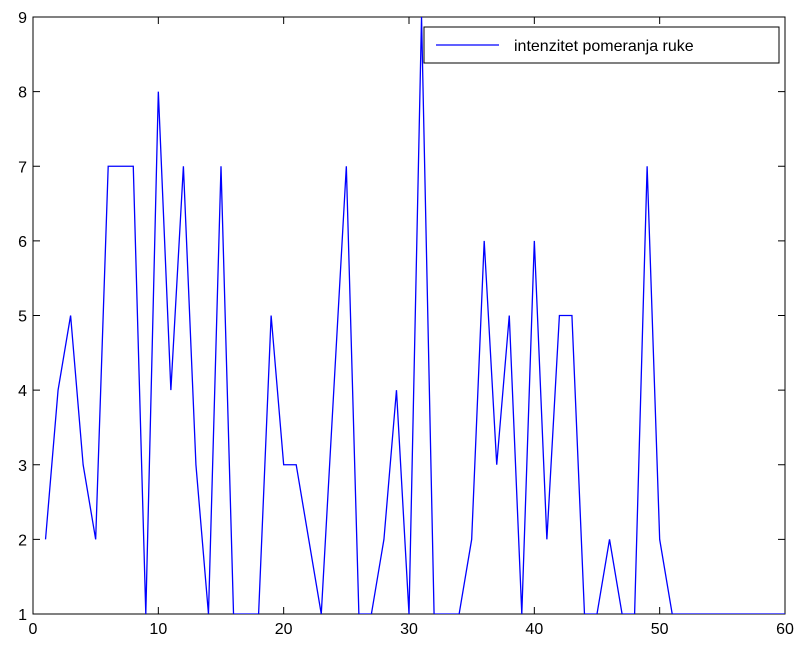  I want to click on x-tick-label: 40, so click(534, 629).